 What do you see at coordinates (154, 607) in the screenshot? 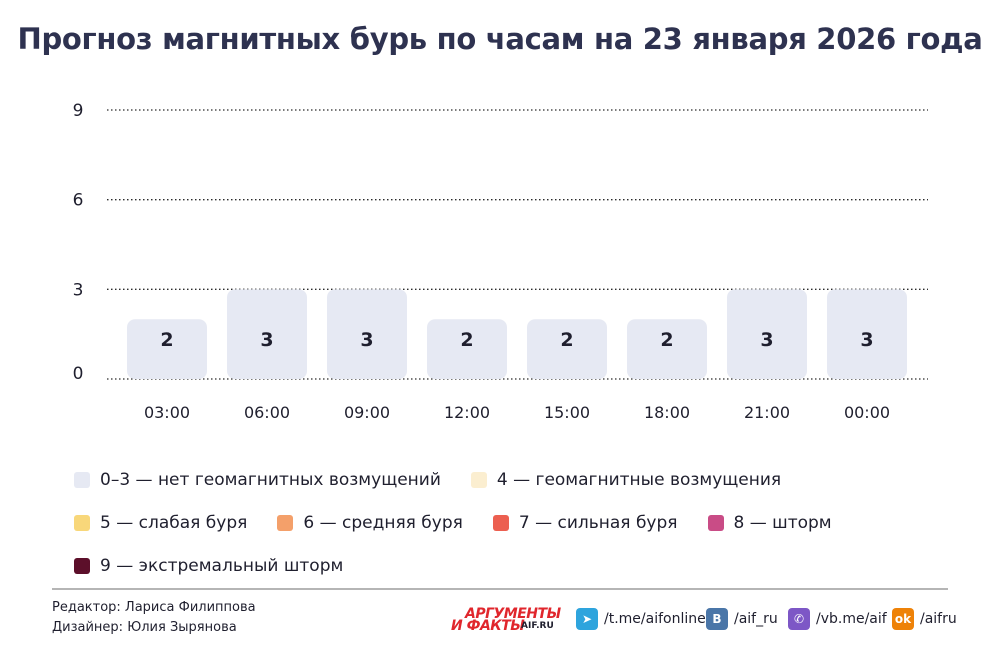
I see `editor-credit: Редактор: Лариса Филиппова` at bounding box center [154, 607].